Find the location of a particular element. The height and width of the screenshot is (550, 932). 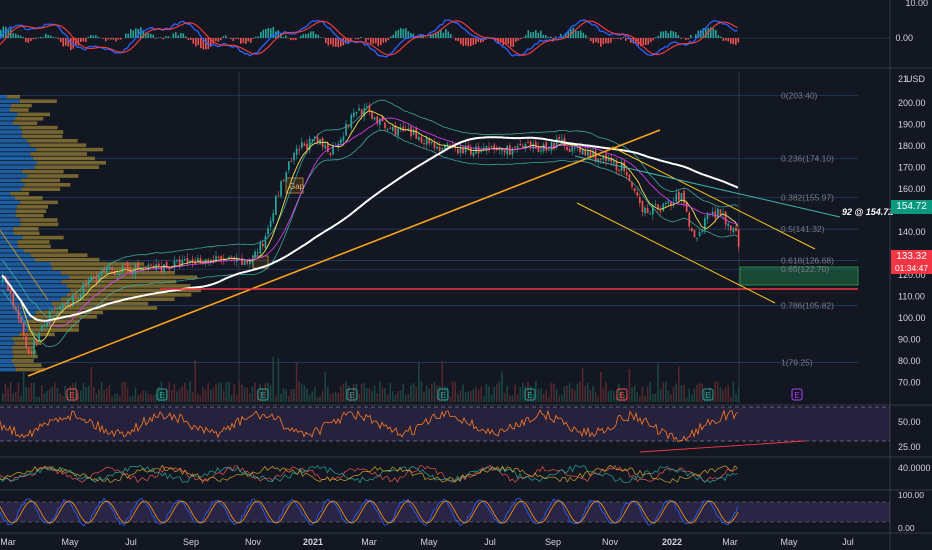

macd-panel is located at coordinates (445, 38).